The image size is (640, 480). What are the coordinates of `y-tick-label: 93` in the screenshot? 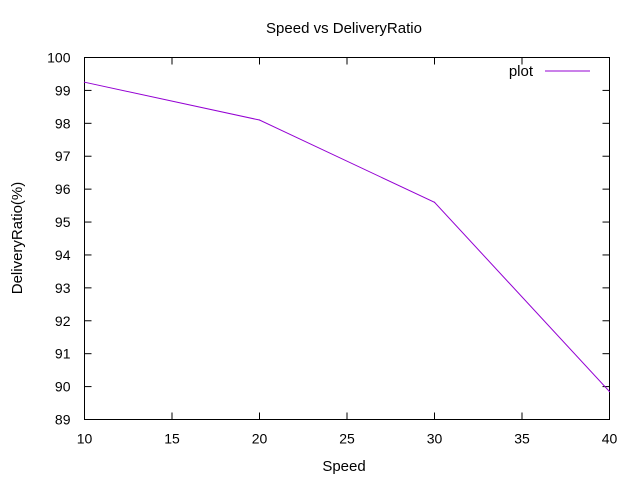 It's located at (63, 288).